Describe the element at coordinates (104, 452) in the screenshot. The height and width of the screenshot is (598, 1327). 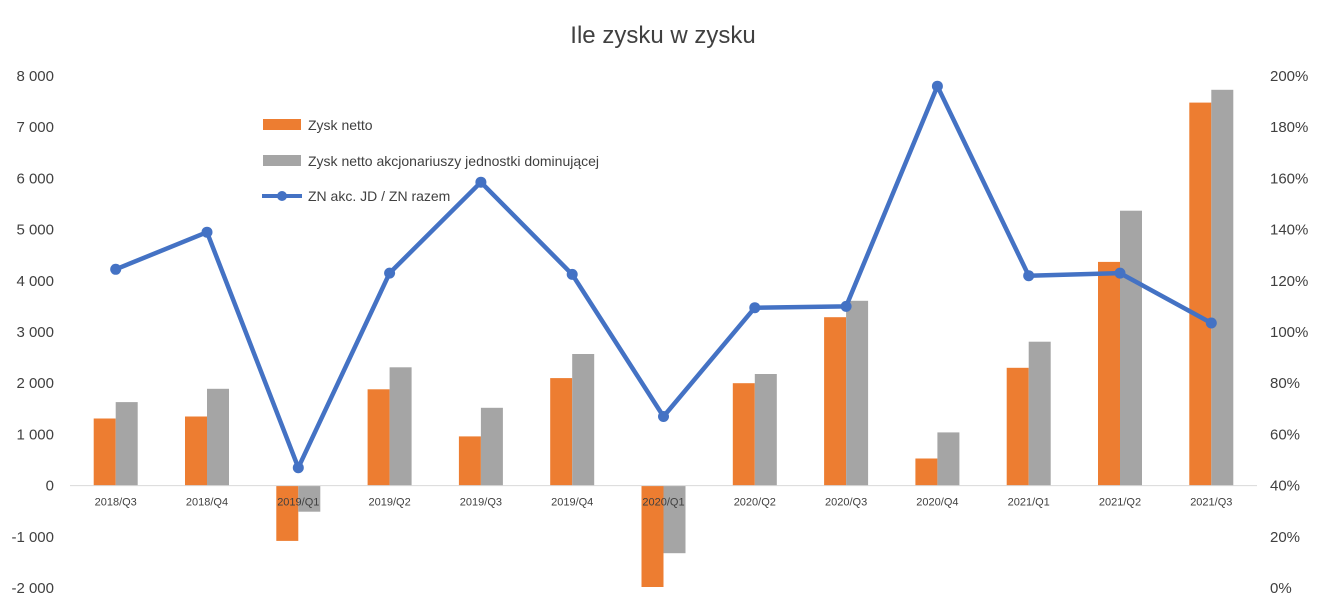
I see `bar-zysk-netto-2018-q3` at that location.